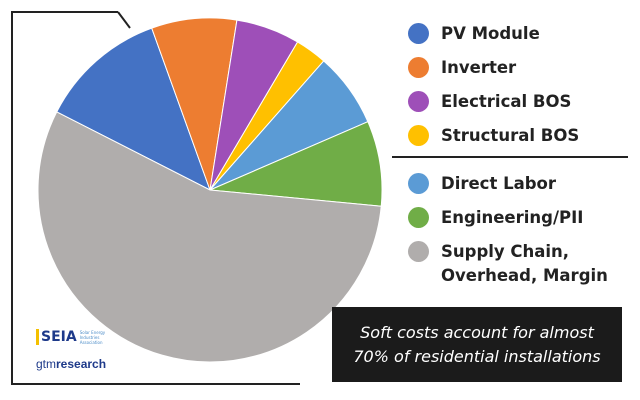 The width and height of the screenshot is (640, 400). I want to click on legend-label: Structural BOS, so click(510, 135).